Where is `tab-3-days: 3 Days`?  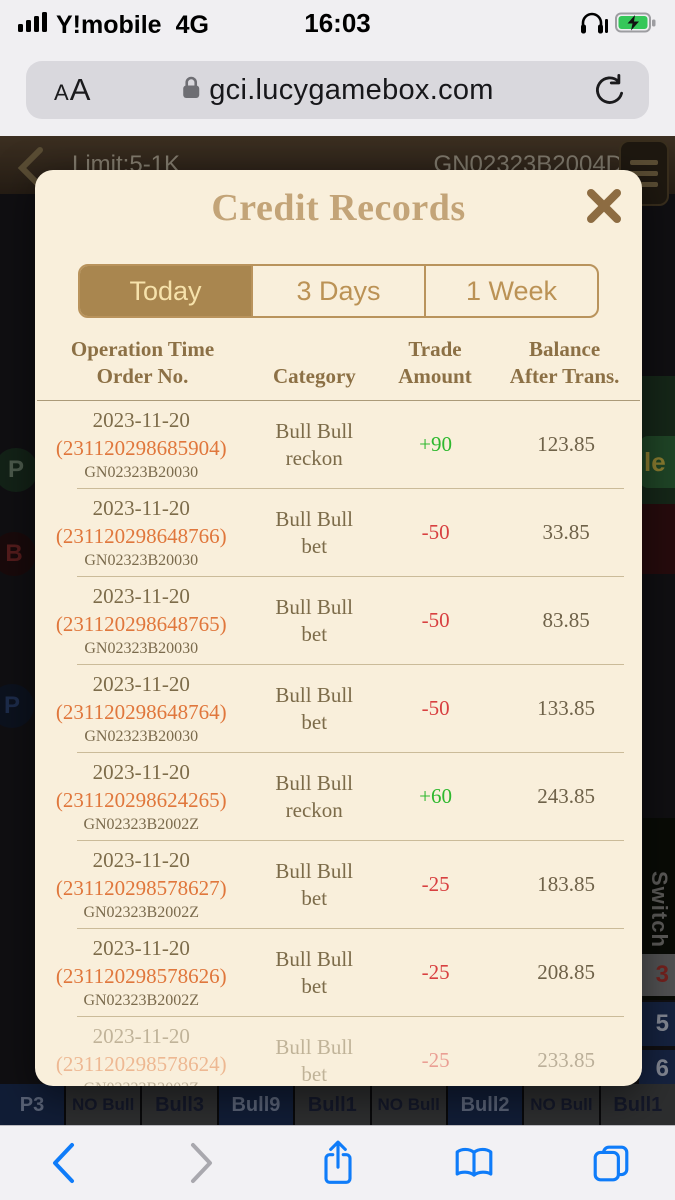 tab-3-days: 3 Days is located at coordinates (337, 291).